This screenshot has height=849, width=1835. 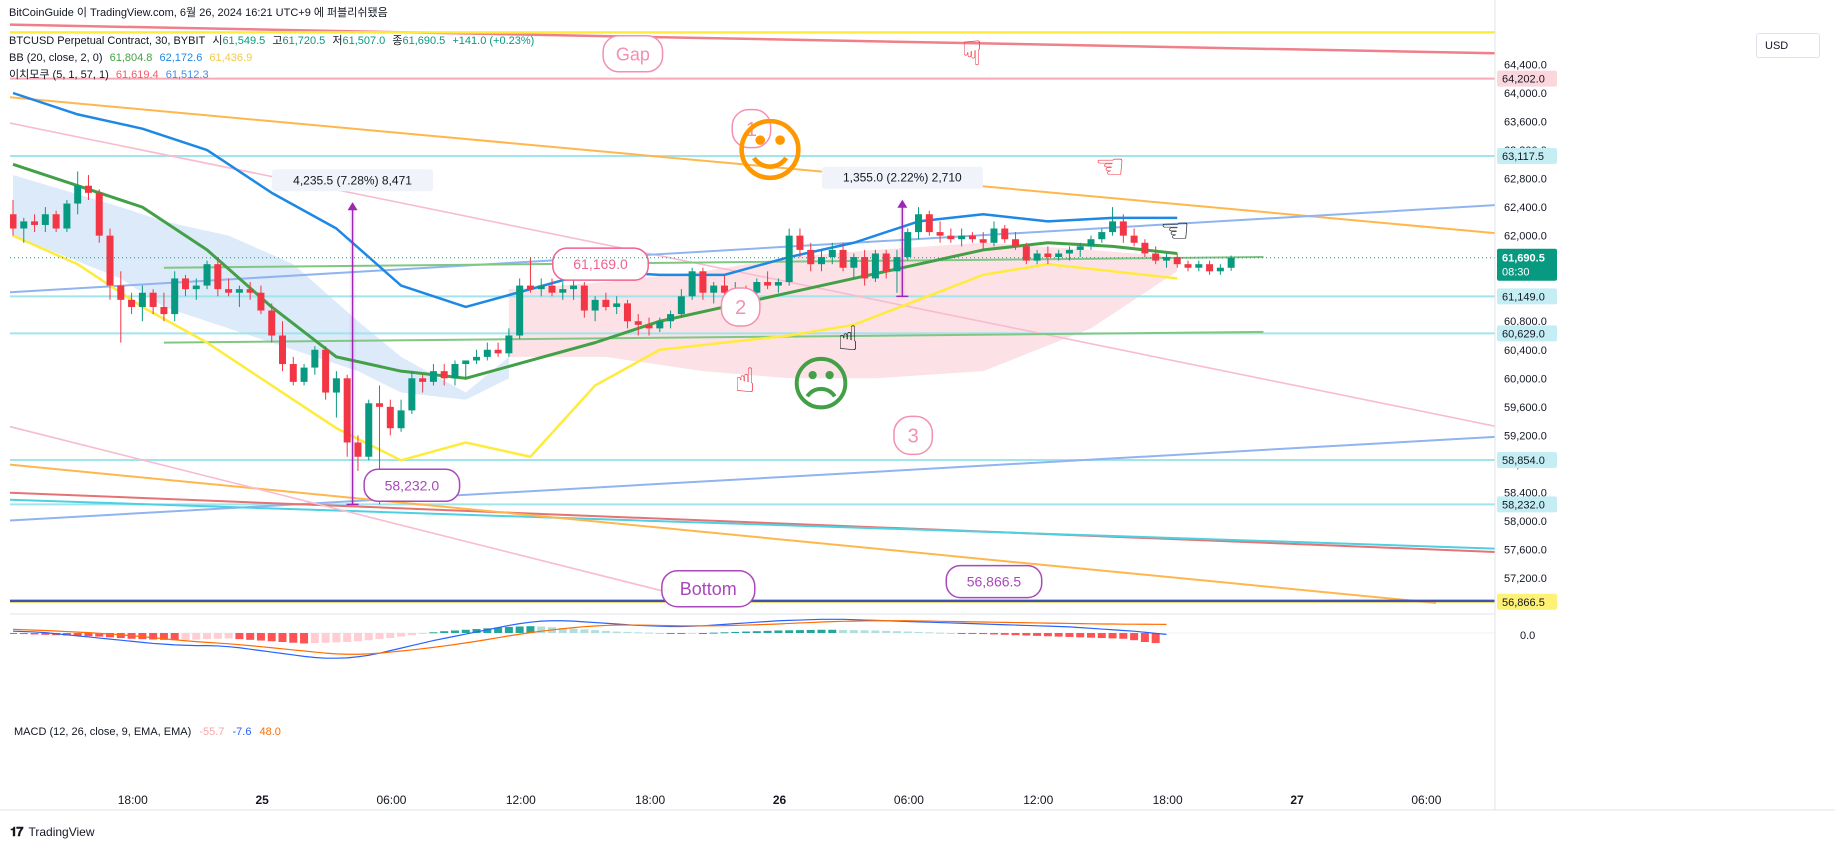 I want to click on symbol-name: BTCUSD Perpetual Contract, 30, BYBIT, so click(x=107, y=41).